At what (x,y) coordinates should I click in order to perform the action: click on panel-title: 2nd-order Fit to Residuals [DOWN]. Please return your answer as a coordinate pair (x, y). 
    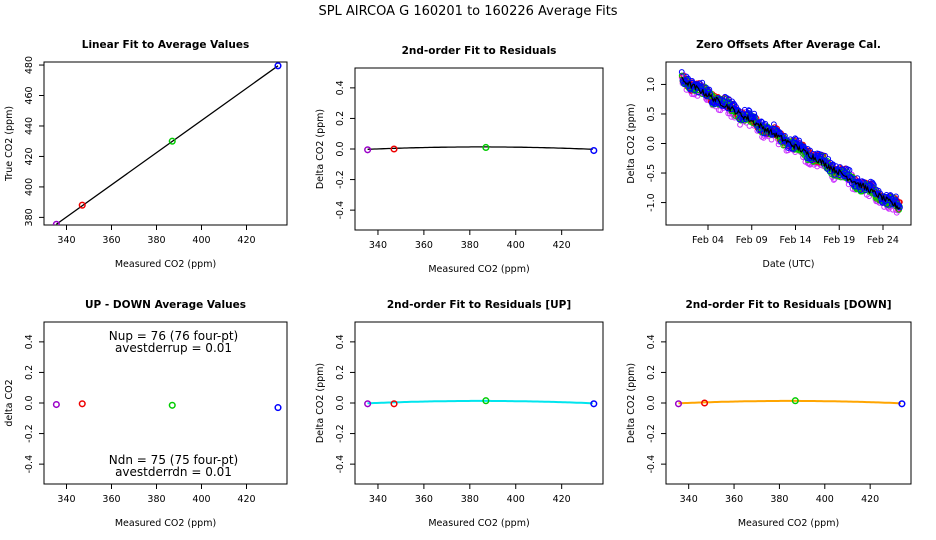
    Looking at the image, I should click on (788, 305).